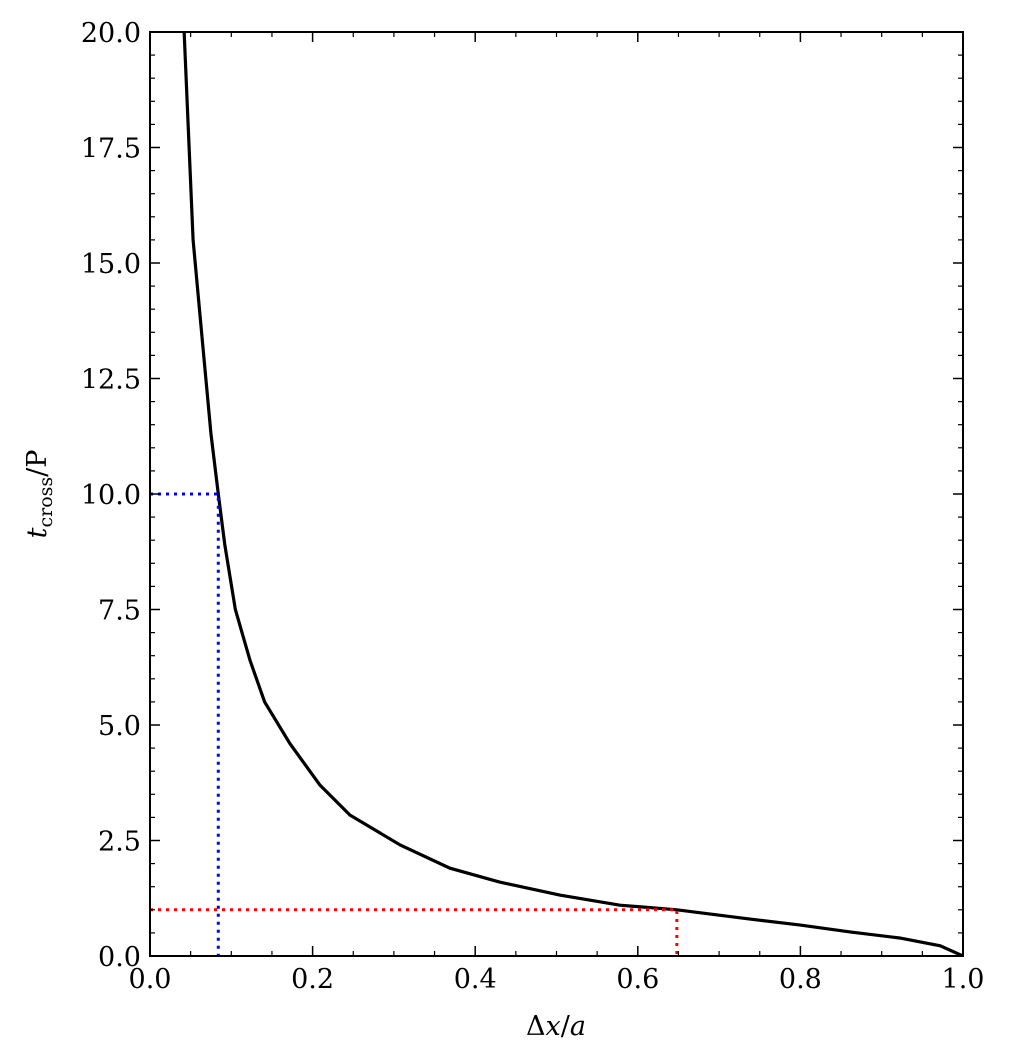 The width and height of the screenshot is (1009, 1061). What do you see at coordinates (37, 463) in the screenshot?
I see `y-label-part: /P` at bounding box center [37, 463].